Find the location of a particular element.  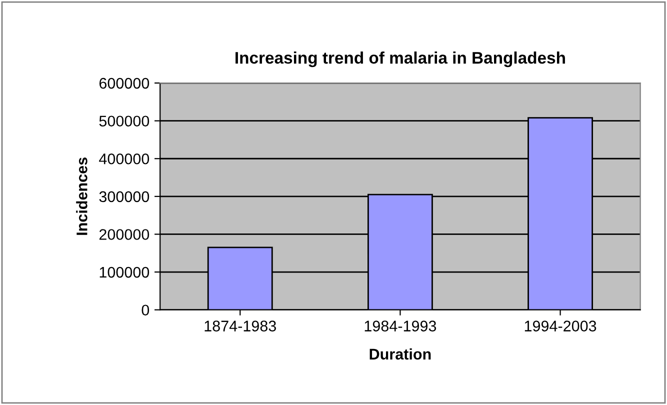

x-axis-title: Duration is located at coordinates (400, 354).